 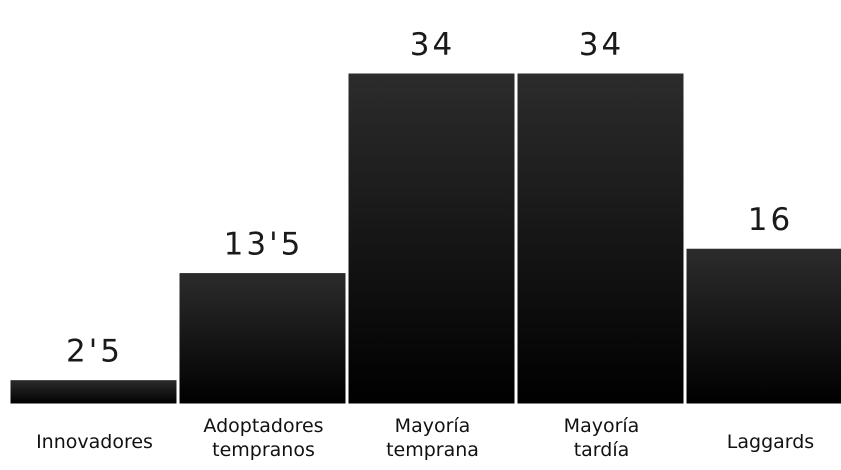 I want to click on category-label-4: Mayoría tardía, so click(x=602, y=438).